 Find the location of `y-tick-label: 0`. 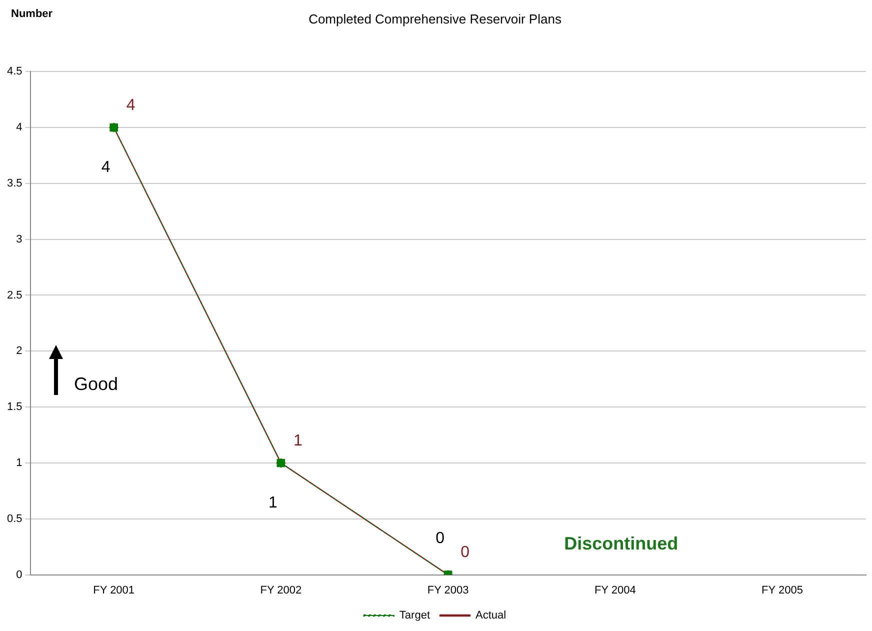

y-tick-label: 0 is located at coordinates (19, 574).